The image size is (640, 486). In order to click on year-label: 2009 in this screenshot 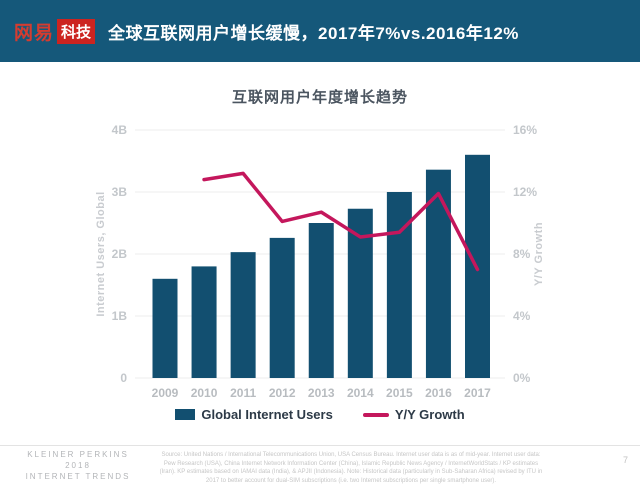, I will do `click(165, 393)`.